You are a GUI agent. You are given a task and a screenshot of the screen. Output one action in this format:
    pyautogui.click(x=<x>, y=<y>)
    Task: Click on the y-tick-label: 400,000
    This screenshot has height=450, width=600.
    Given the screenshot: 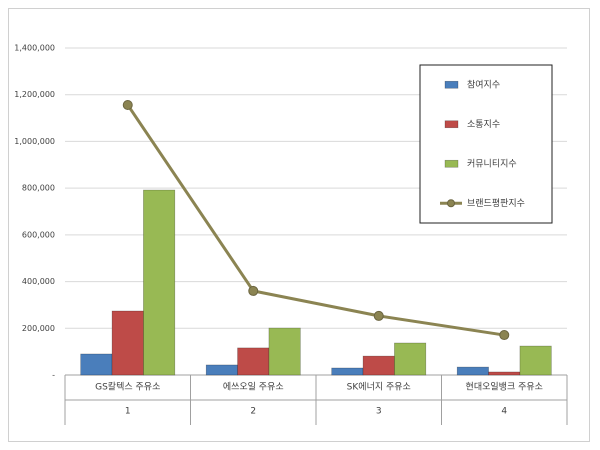 What is the action you would take?
    pyautogui.click(x=38, y=281)
    